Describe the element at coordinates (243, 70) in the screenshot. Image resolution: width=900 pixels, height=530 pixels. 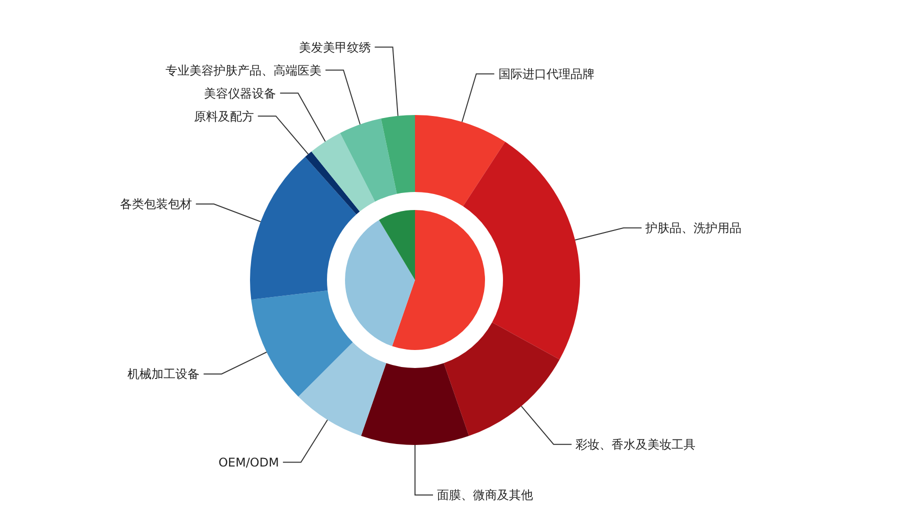
I see `slice-label: 专业美容护肤产品、高端医美` at that location.